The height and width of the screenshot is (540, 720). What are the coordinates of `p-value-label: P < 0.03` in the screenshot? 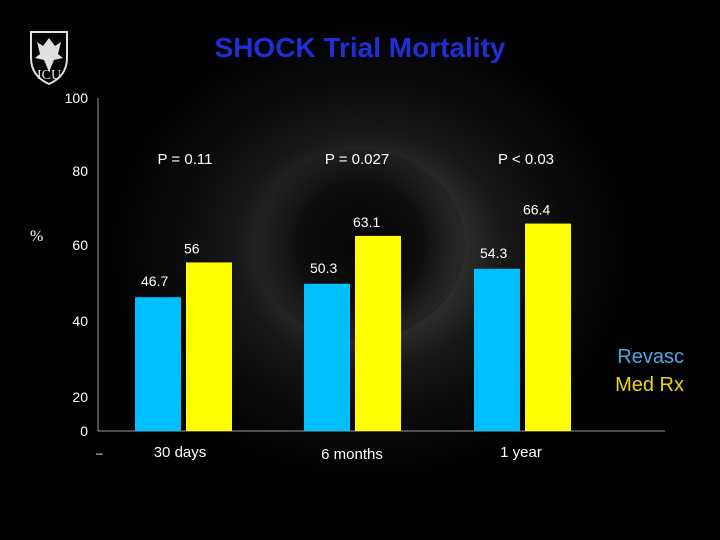 It's located at (526, 159).